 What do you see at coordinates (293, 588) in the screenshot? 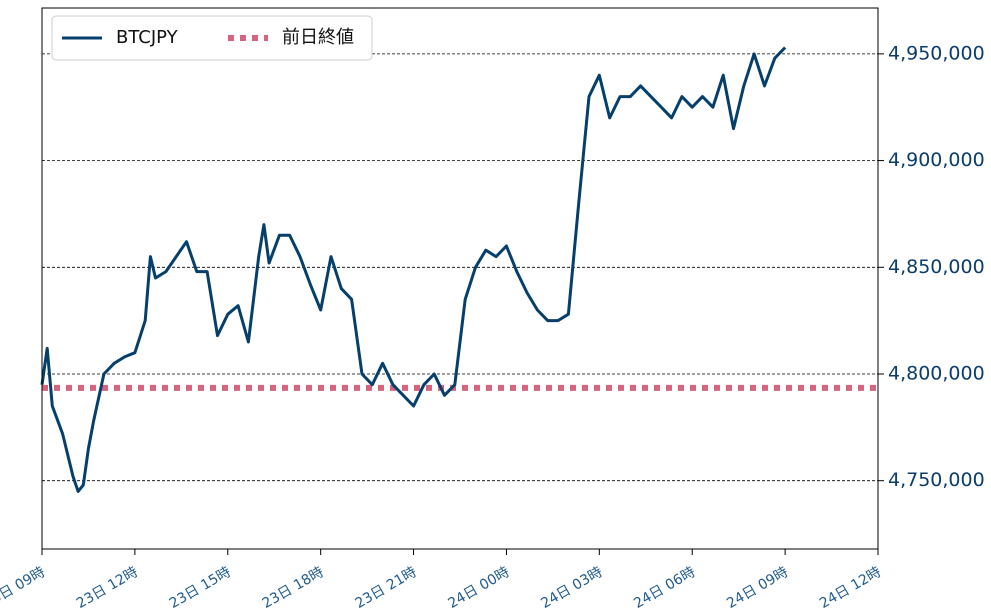
I see `x-tick-label: 23日 18時` at bounding box center [293, 588].